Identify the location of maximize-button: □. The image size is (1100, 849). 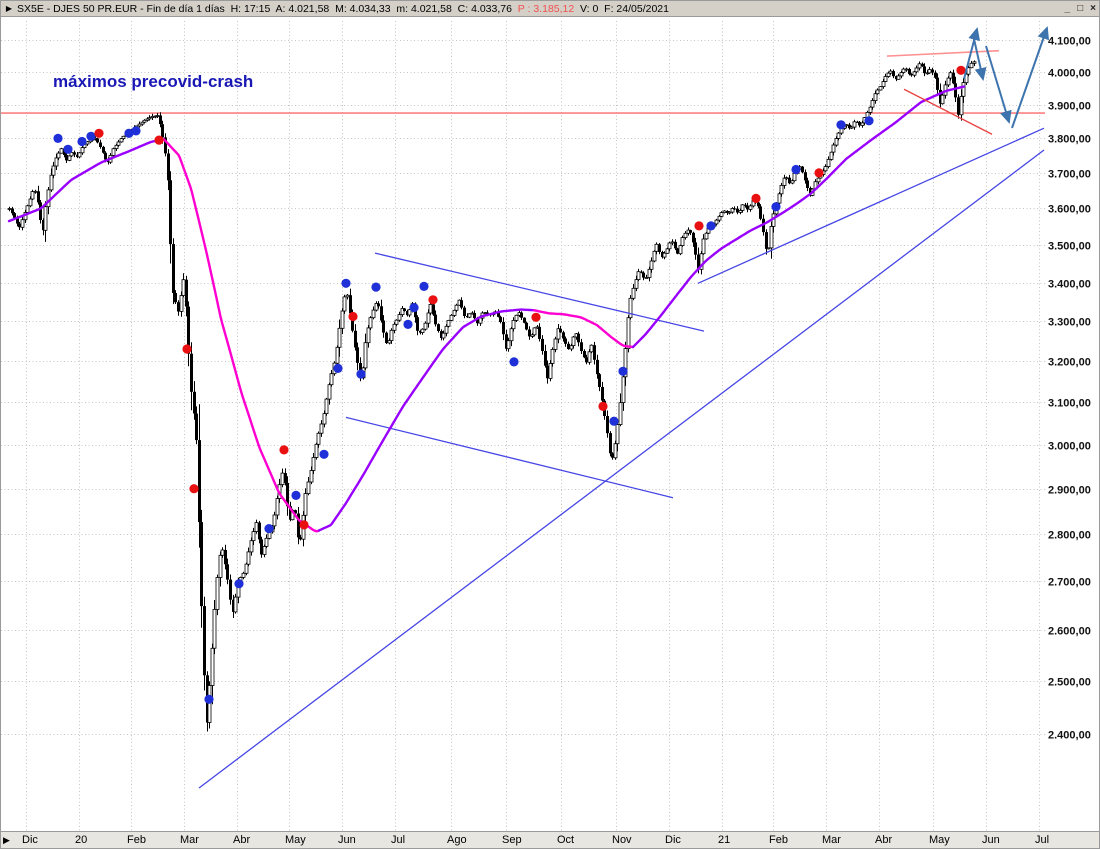
(1080, 8).